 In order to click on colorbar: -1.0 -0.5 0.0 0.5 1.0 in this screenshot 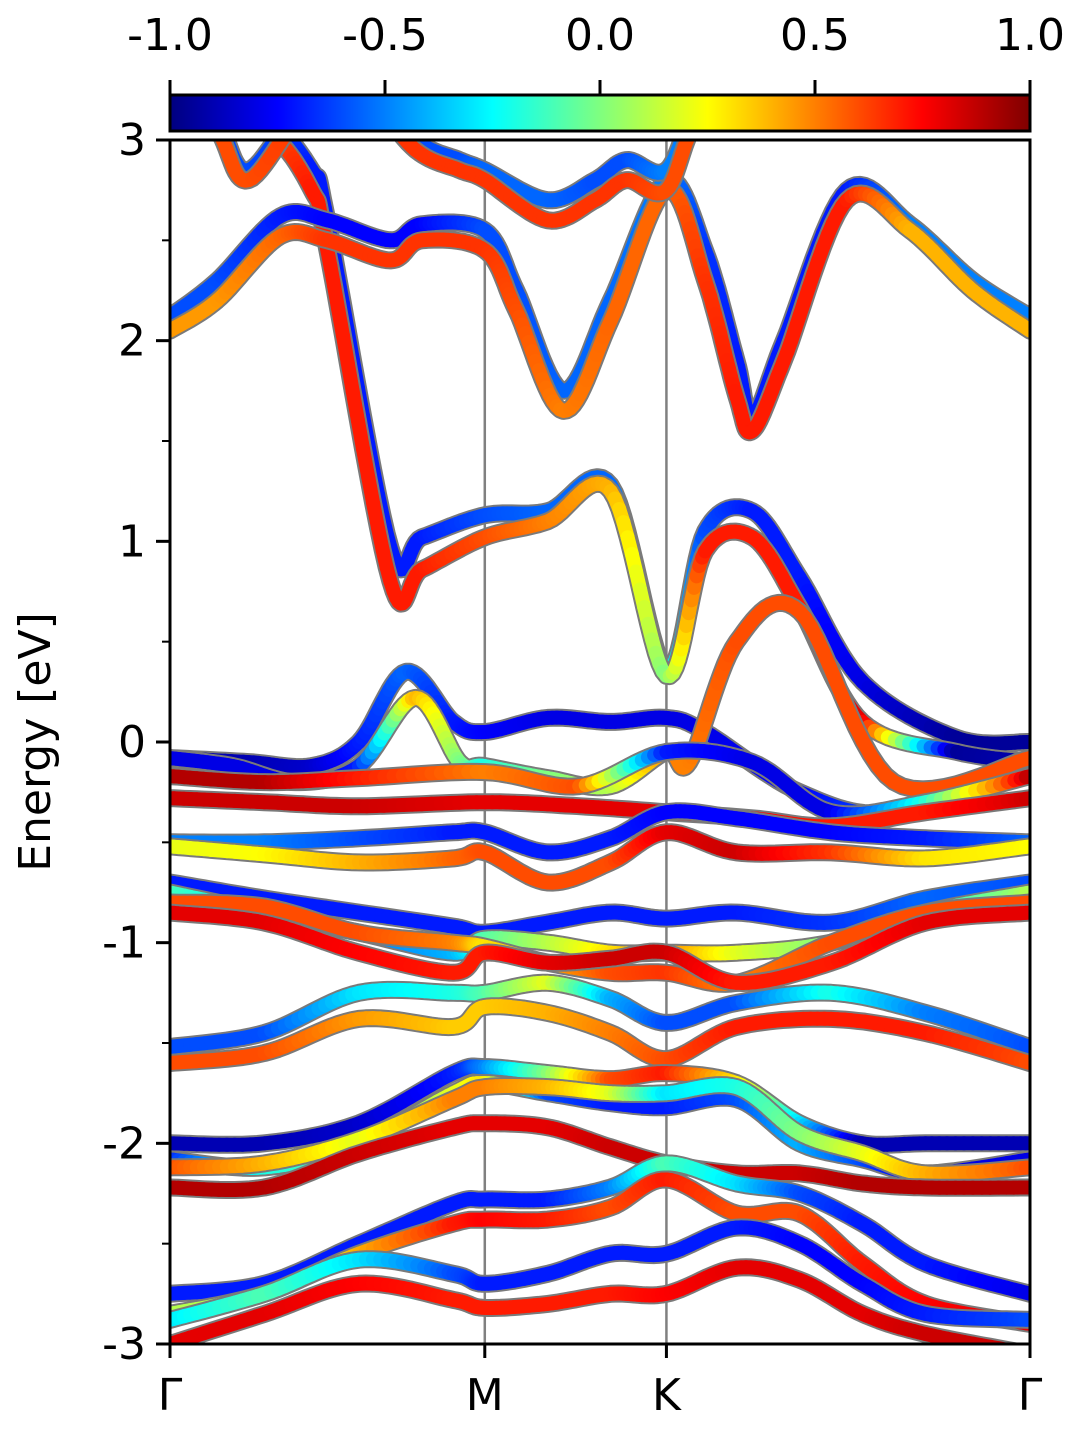, I will do `click(596, 71)`.